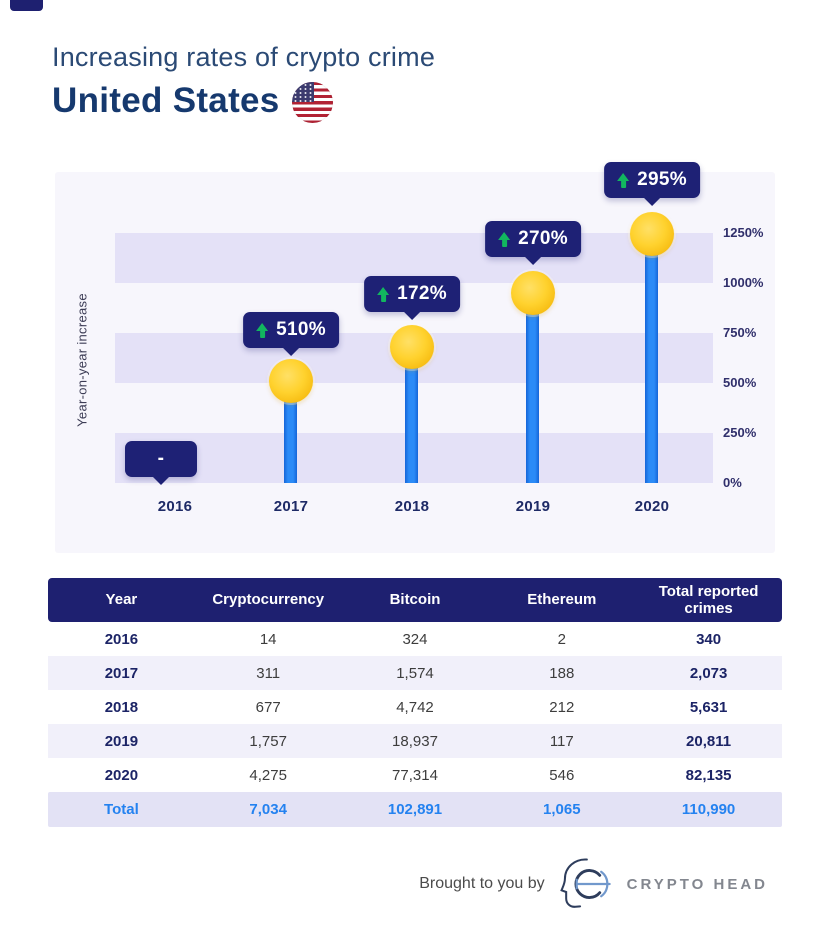 The image size is (828, 945). What do you see at coordinates (708, 673) in the screenshot?
I see `cell-total: 2,073` at bounding box center [708, 673].